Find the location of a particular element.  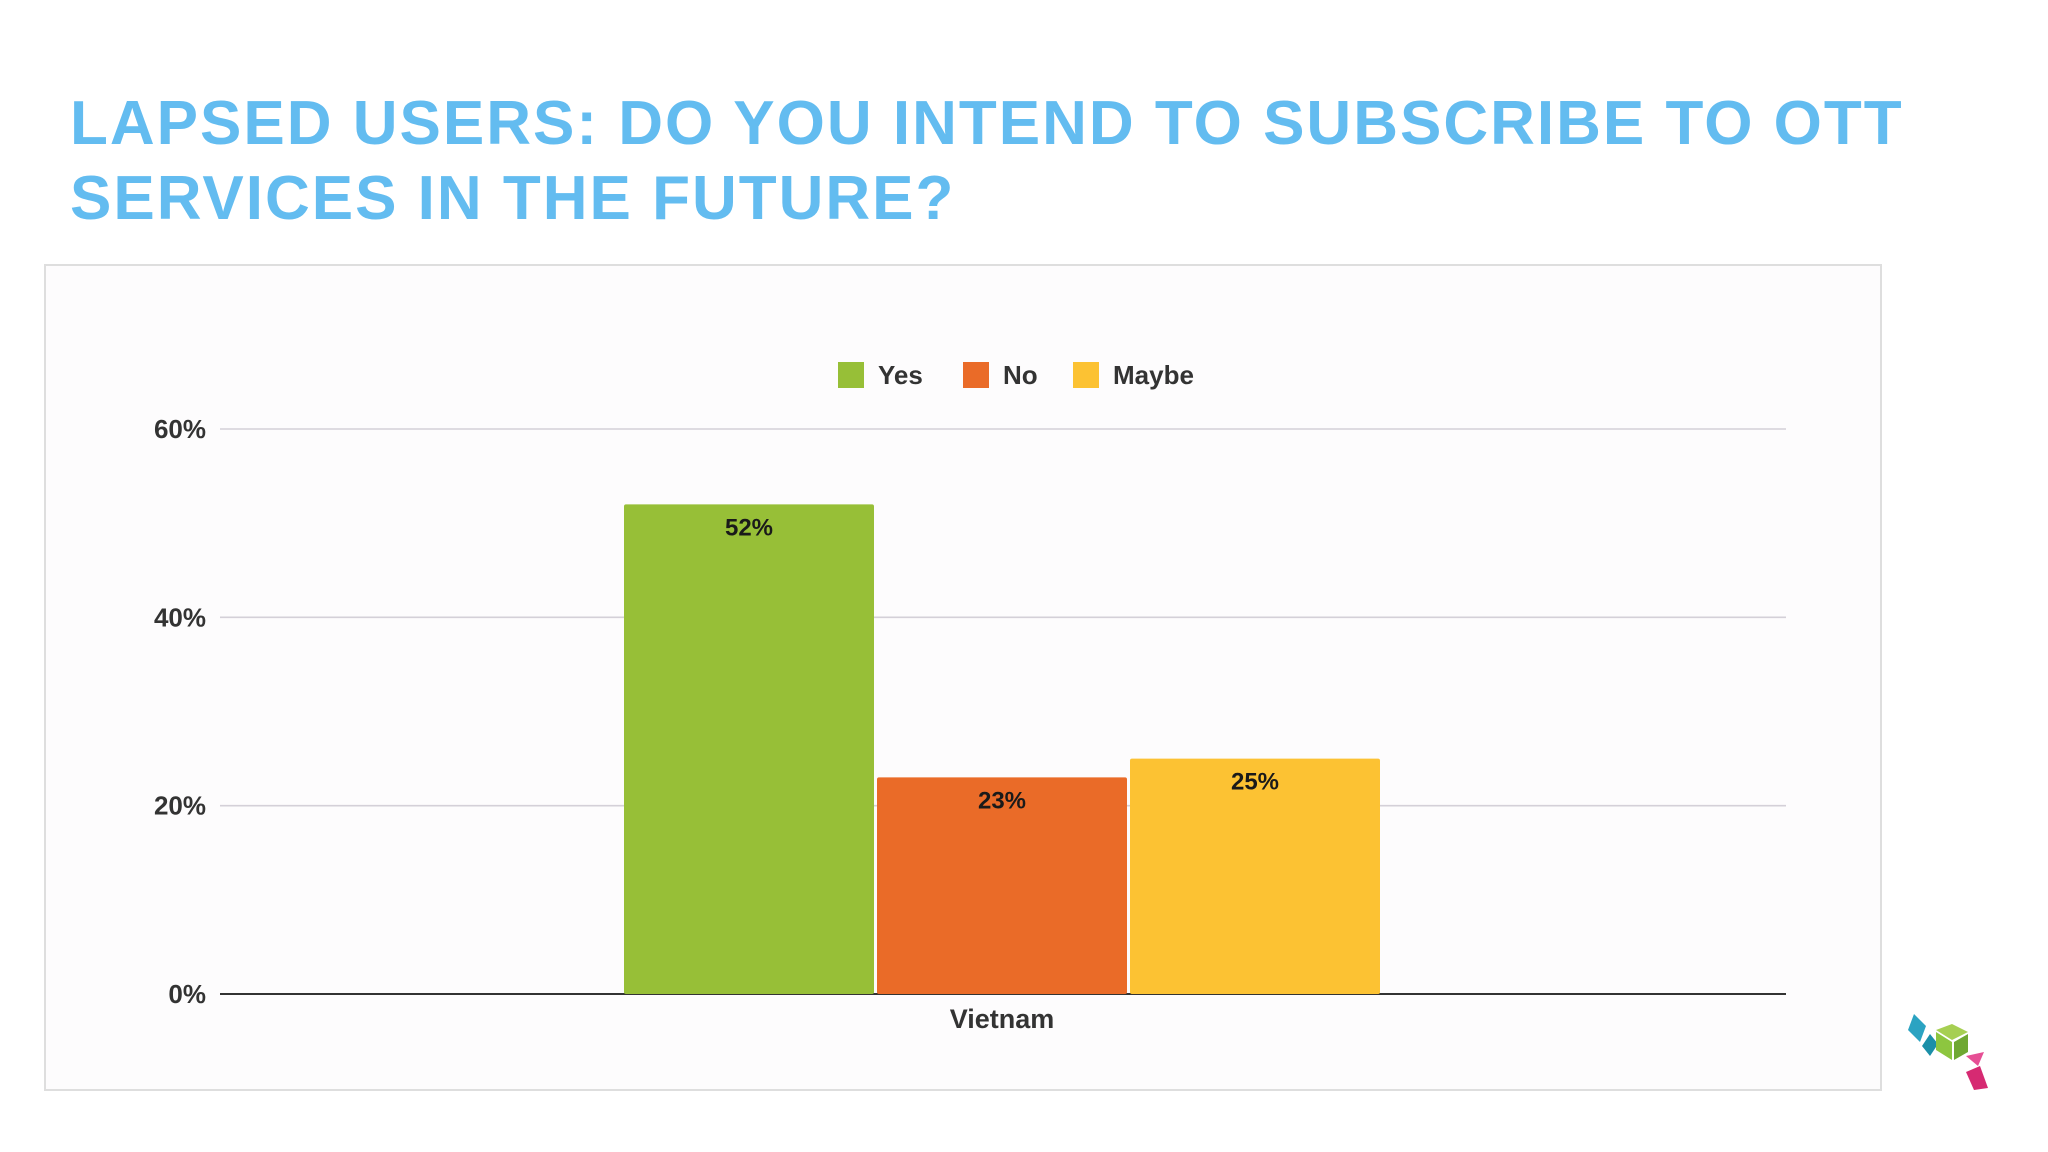

logo-green-top is located at coordinates (1952, 1032).